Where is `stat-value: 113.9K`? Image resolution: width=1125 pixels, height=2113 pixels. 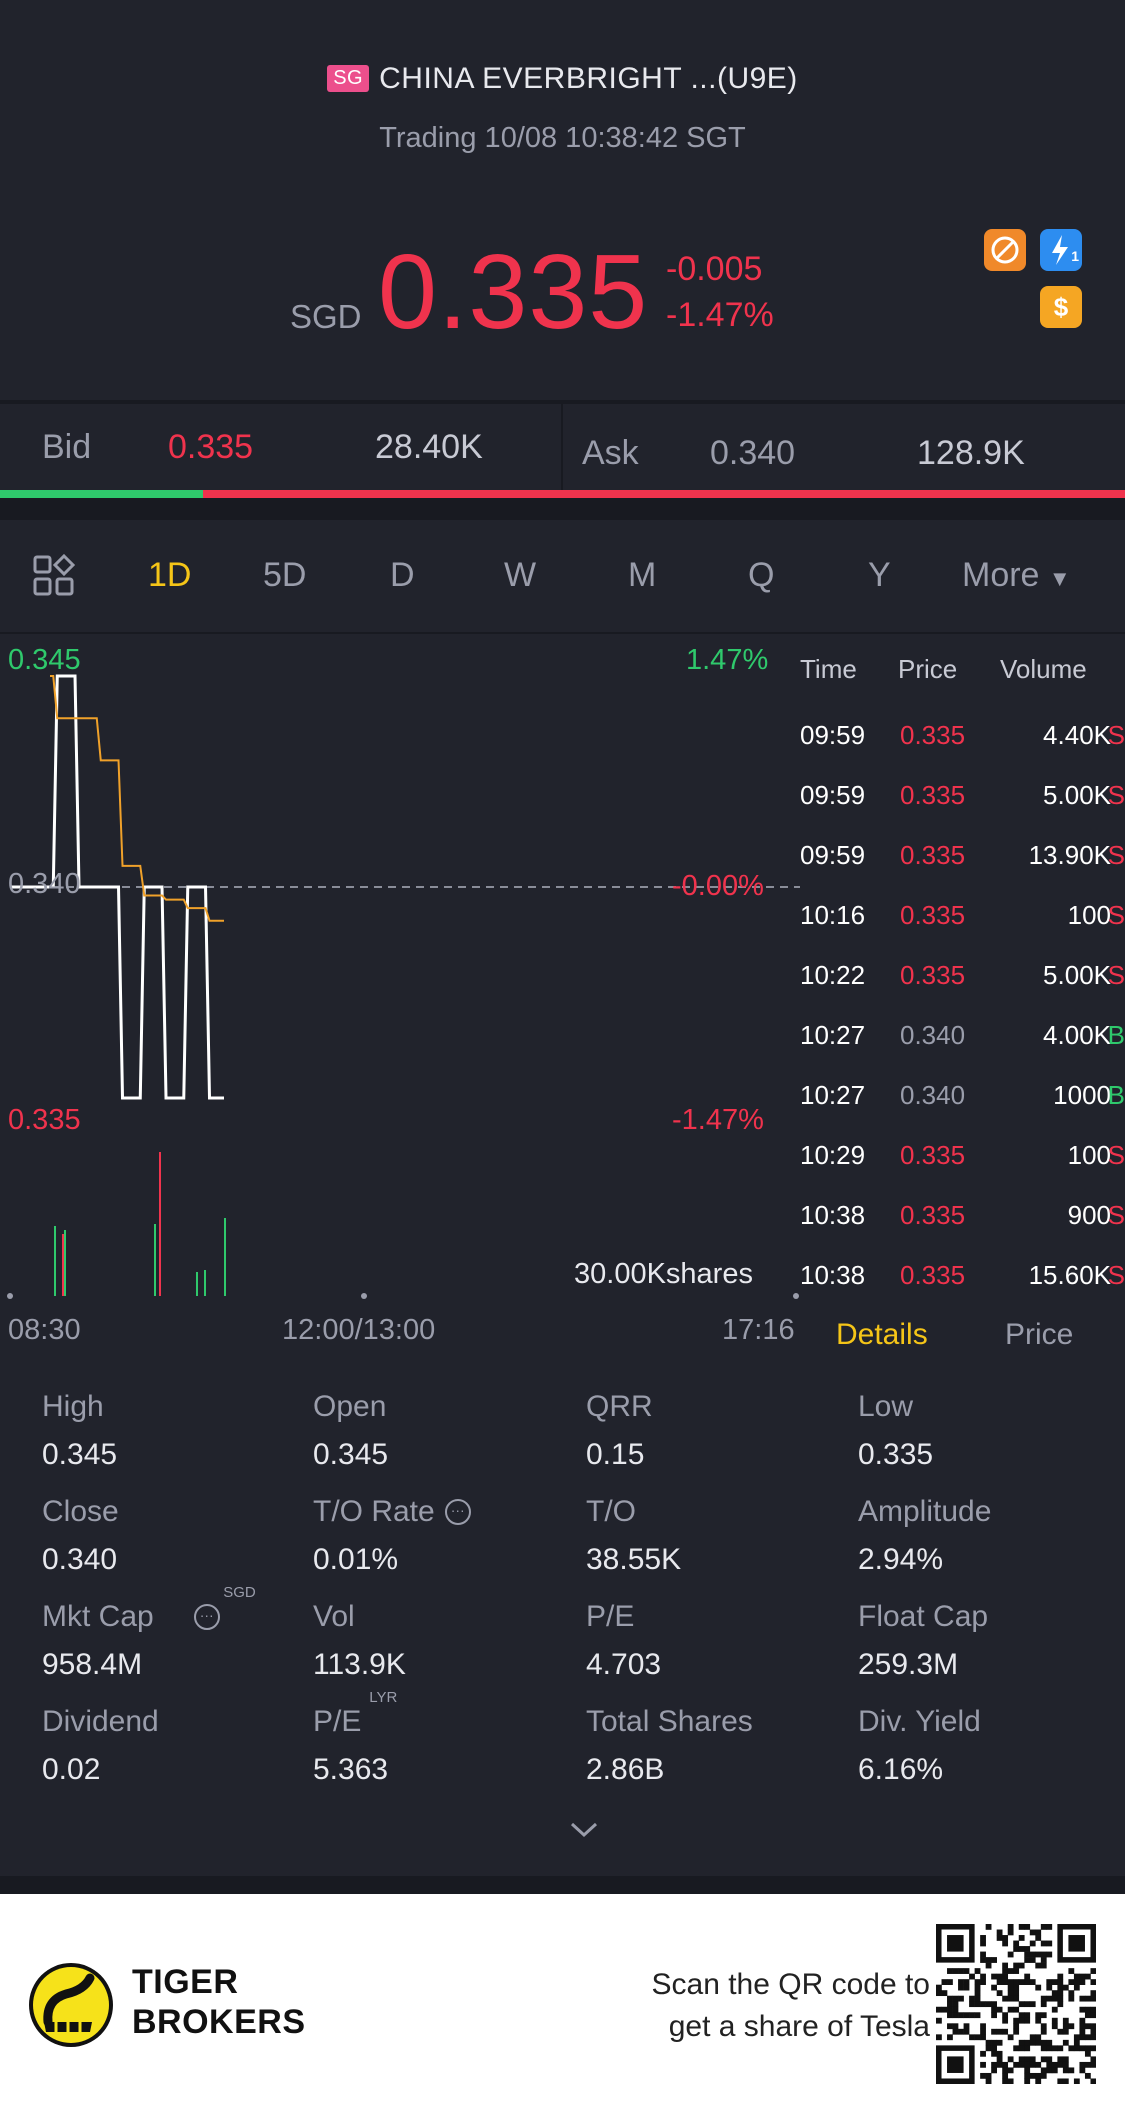 stat-value: 113.9K is located at coordinates (359, 1664).